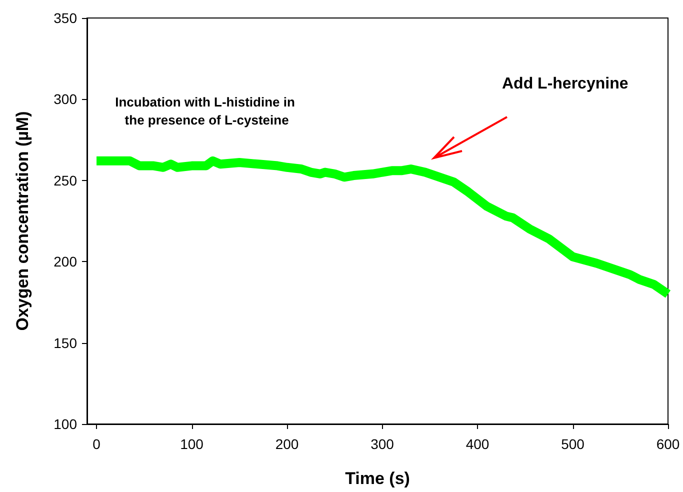  What do you see at coordinates (205, 111) in the screenshot?
I see `annotation: Incubation with L-histidine in the presence of L-cysteine` at bounding box center [205, 111].